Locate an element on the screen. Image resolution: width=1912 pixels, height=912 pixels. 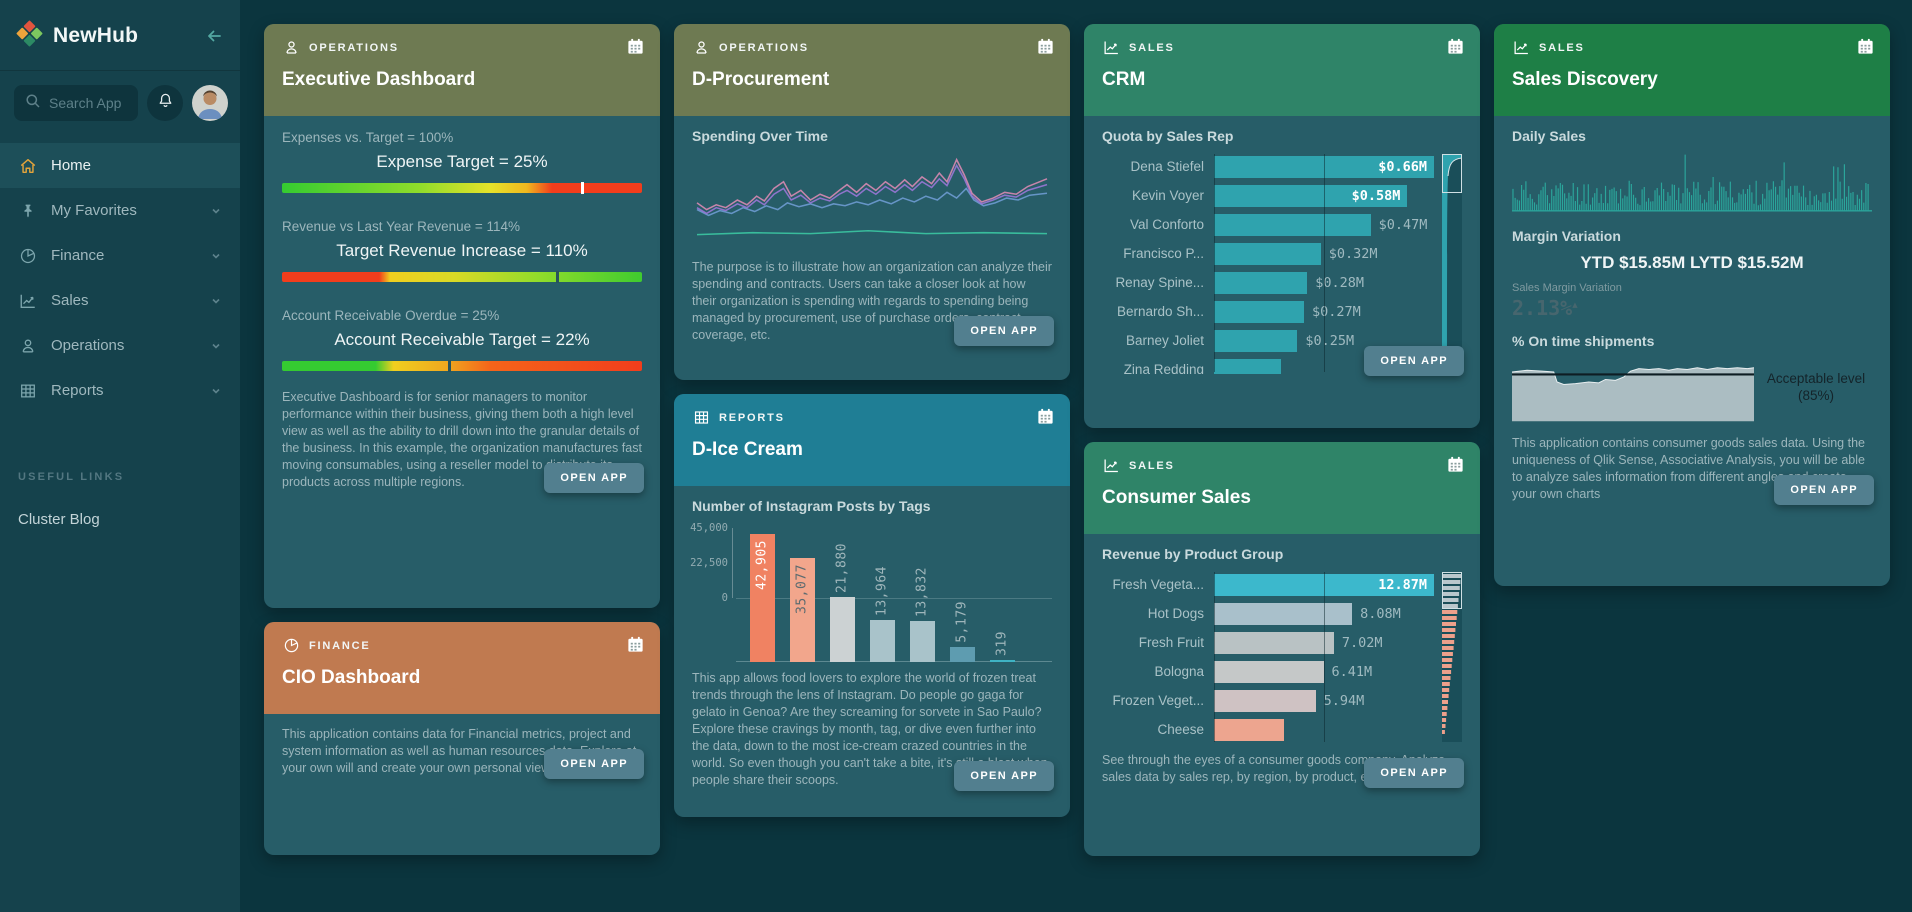
card-title: Sales Discovery is located at coordinates (1585, 79).